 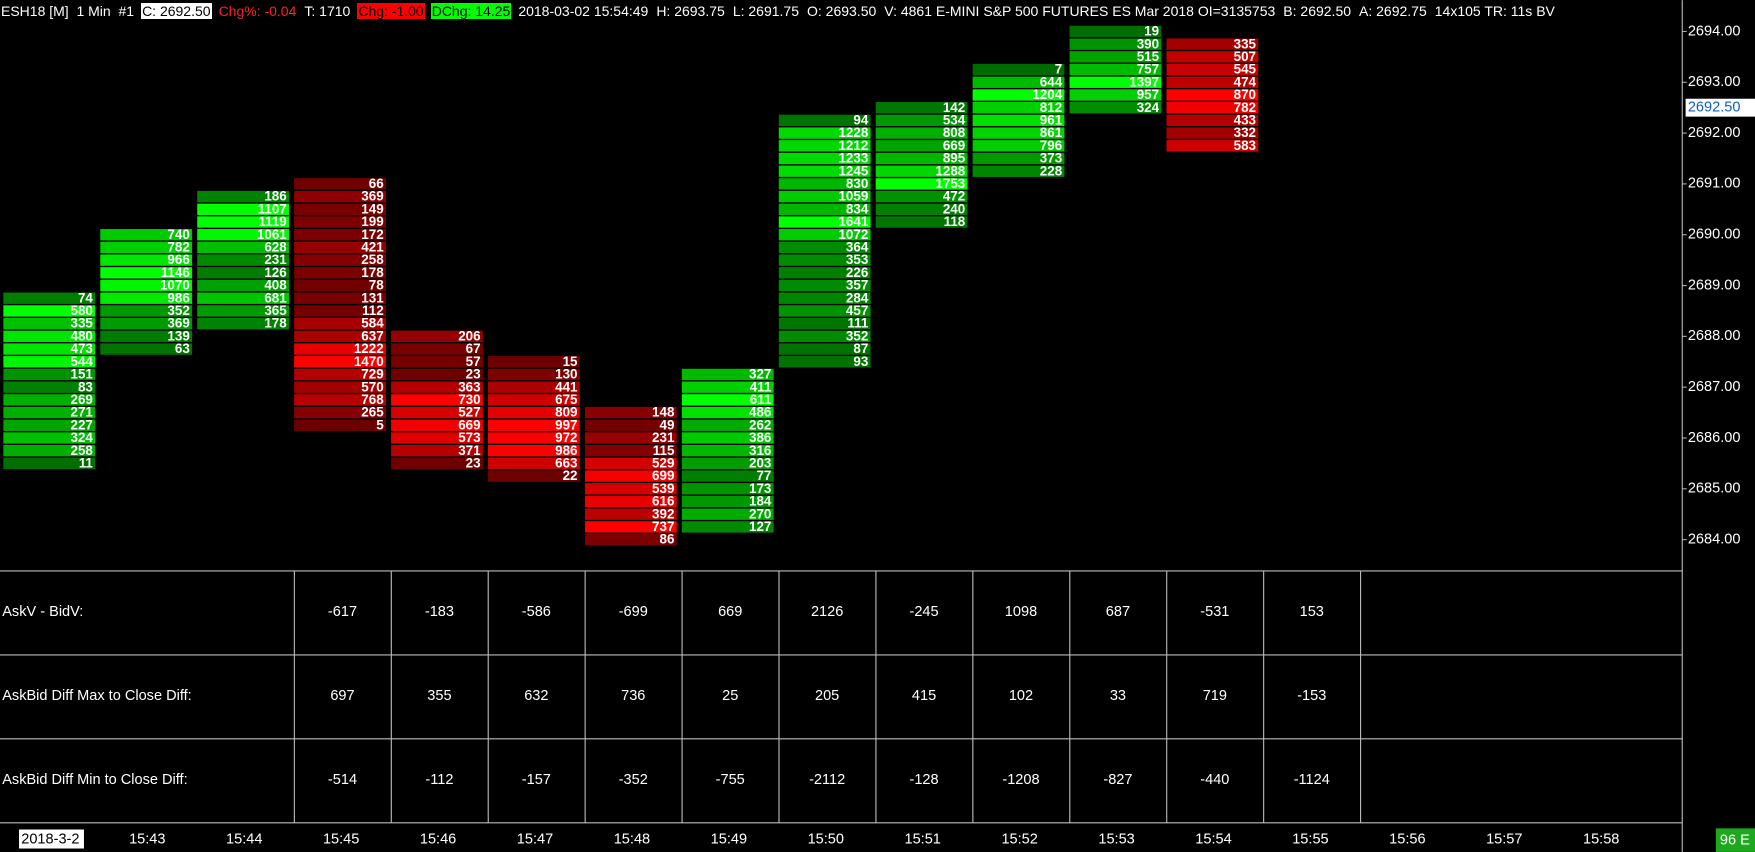 I want to click on time-label: 15:45, so click(x=341, y=839).